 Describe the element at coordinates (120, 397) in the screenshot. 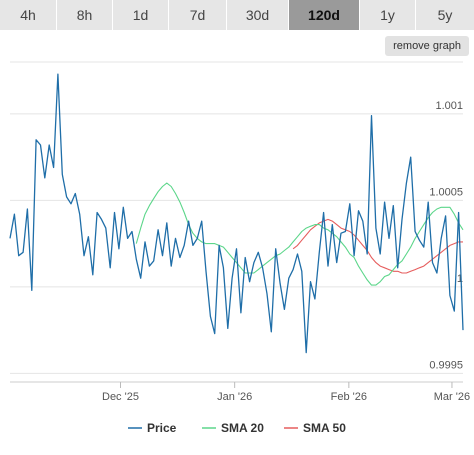

I see `x-tick-label: Dec '25` at that location.